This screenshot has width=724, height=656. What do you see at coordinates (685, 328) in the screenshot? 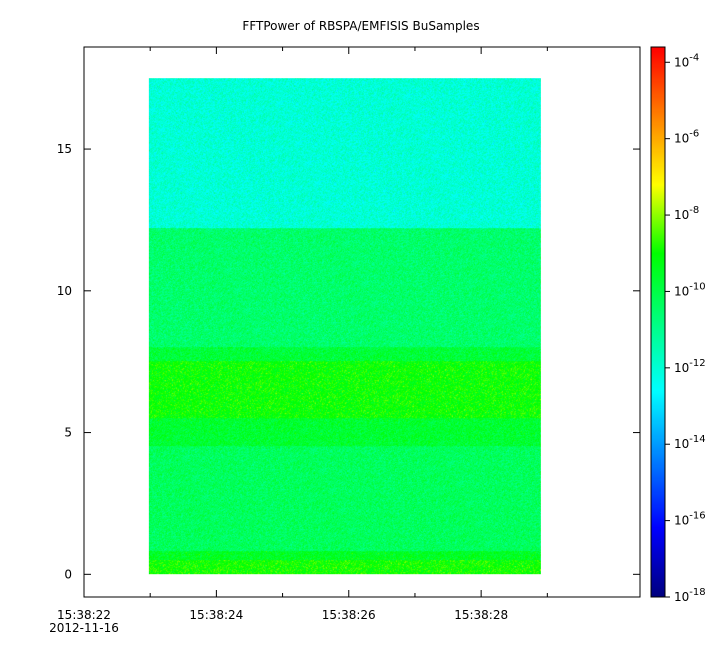
I see `colorbar-axis: 10⁻⁴ 10⁻⁶ 10⁻⁸ 10⁻¹⁰ 10⁻¹² 10⁻¹⁴ 10⁻¹⁶ 10⁻¹⁸` at bounding box center [685, 328].